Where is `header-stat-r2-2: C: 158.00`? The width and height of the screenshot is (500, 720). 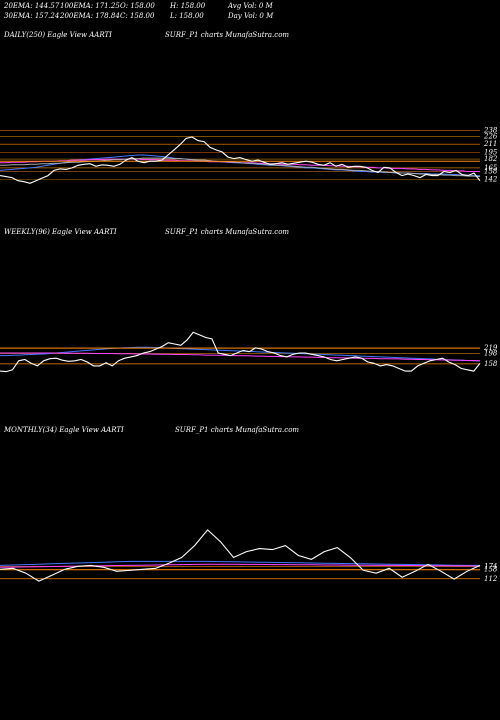
header-stat-r2-2: C: 158.00 is located at coordinates (137, 16).